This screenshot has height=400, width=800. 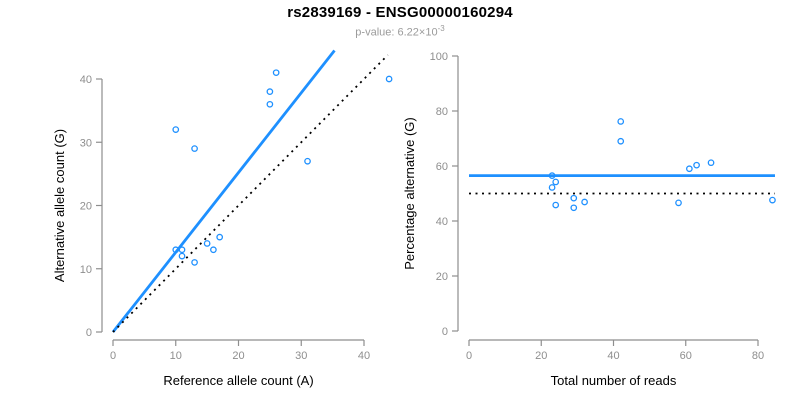 What do you see at coordinates (364, 356) in the screenshot?
I see `left-x-tick-label: 40` at bounding box center [364, 356].